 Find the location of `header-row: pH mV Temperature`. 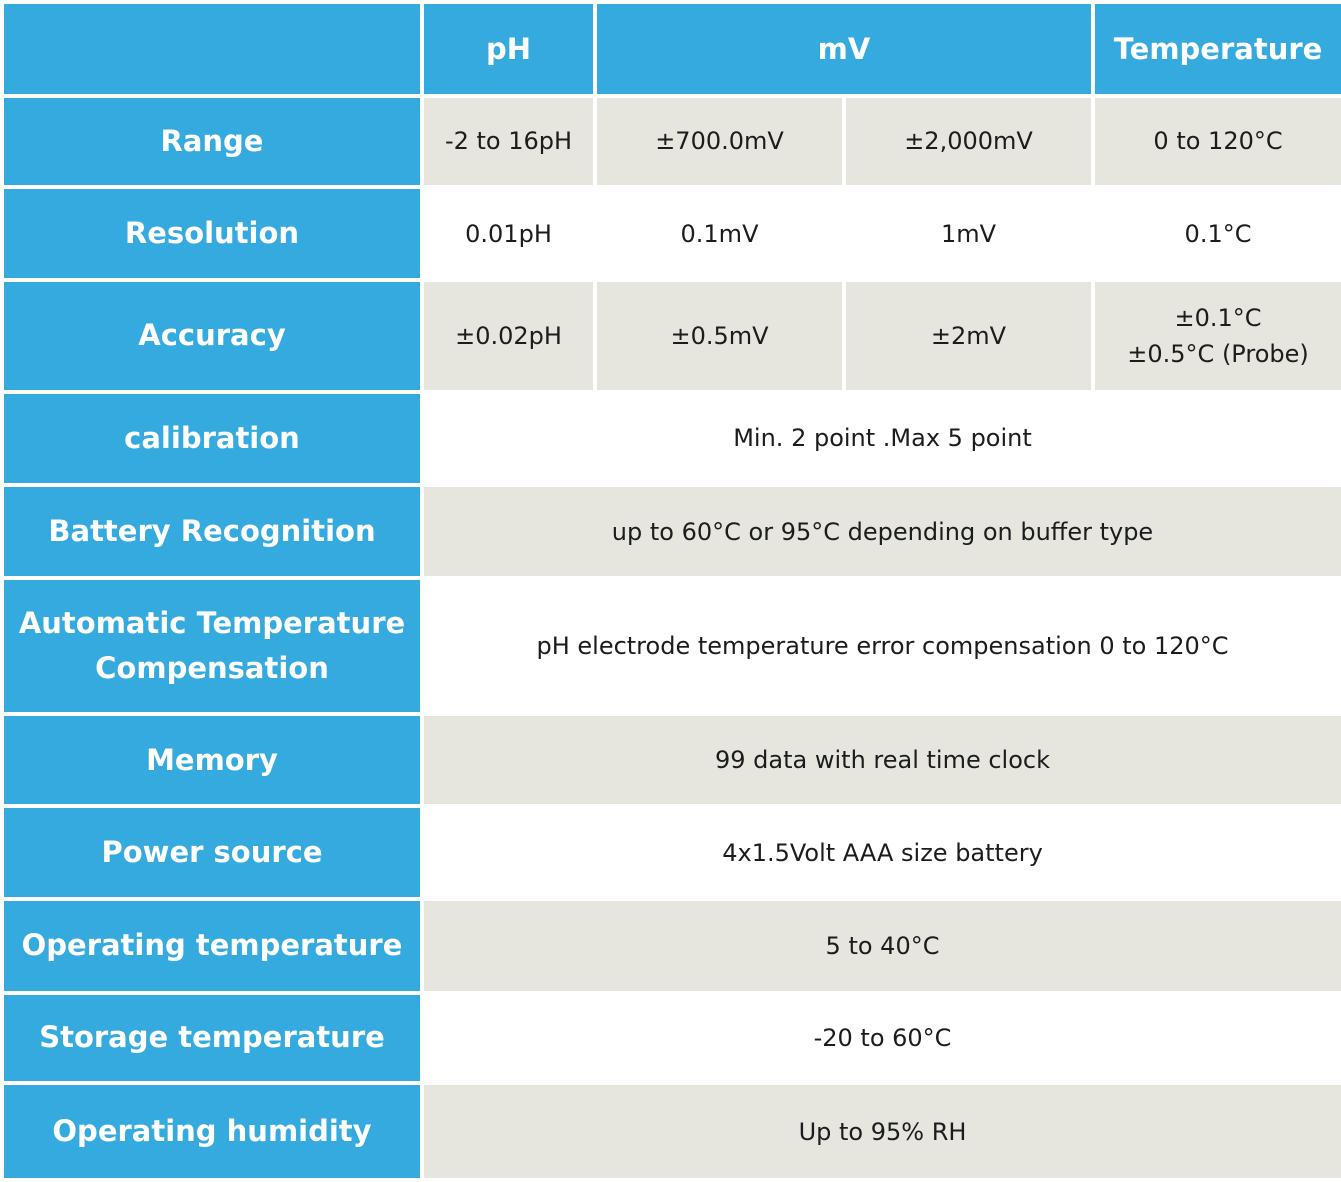

header-row: pH mV Temperature is located at coordinates (672, 49).